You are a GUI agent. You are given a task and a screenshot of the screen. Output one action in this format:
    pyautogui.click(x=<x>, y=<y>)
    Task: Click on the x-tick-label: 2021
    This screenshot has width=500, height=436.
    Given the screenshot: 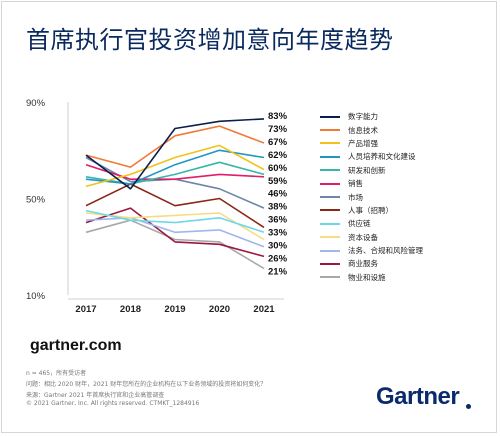 What is the action you would take?
    pyautogui.click(x=264, y=309)
    